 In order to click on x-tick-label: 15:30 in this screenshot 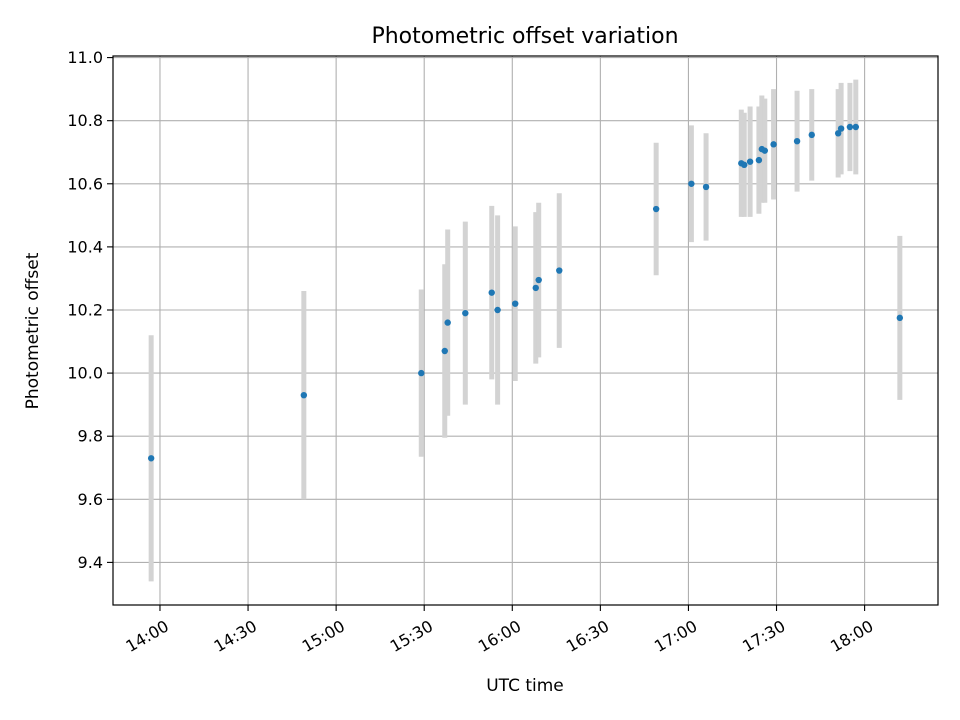, I will do `click(411, 636)`.